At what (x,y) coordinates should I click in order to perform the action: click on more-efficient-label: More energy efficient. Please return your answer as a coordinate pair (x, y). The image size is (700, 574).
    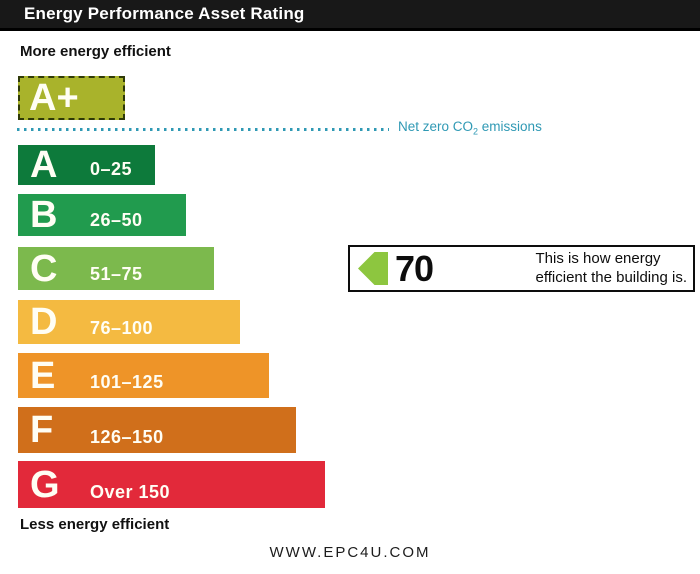
    Looking at the image, I should click on (95, 51).